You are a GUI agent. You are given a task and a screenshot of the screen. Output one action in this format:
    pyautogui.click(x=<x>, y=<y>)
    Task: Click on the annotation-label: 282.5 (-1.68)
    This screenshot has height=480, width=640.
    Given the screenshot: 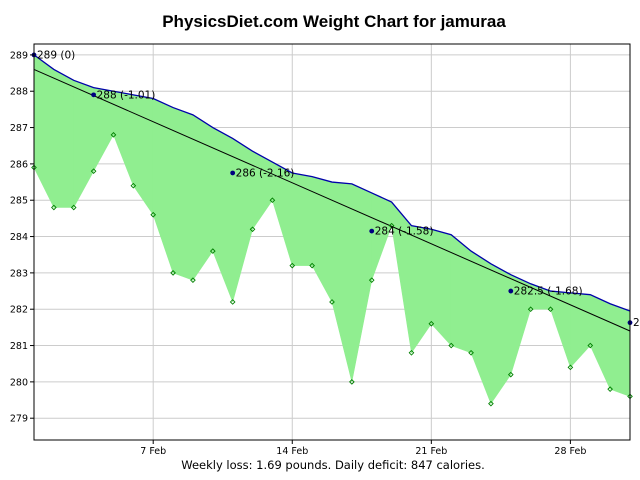 What is the action you would take?
    pyautogui.click(x=548, y=292)
    